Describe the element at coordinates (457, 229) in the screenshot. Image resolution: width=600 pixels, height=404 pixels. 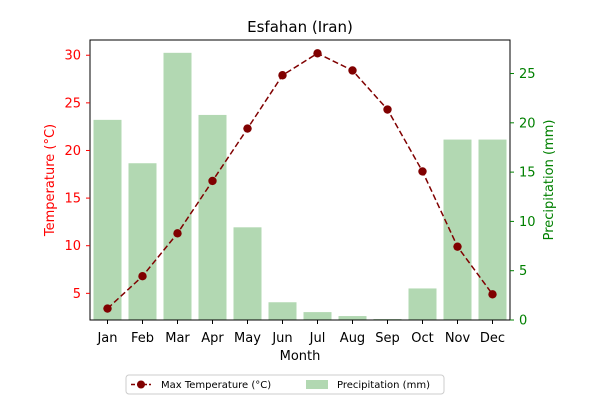
I see `precipitation-bar-nov` at that location.